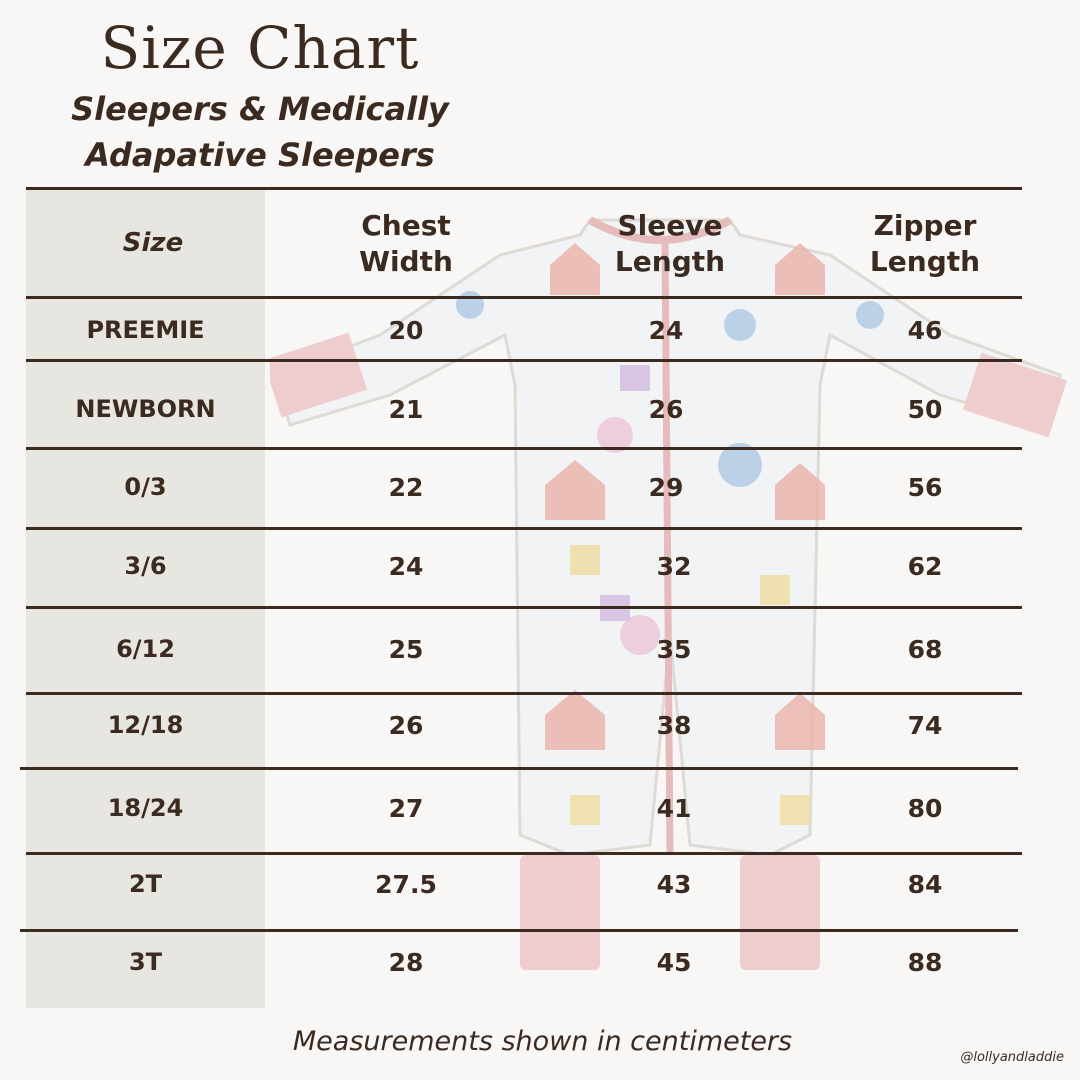  What do you see at coordinates (260, 109) in the screenshot?
I see `chart-subtitle-line-1: Sleepers & Medically` at bounding box center [260, 109].